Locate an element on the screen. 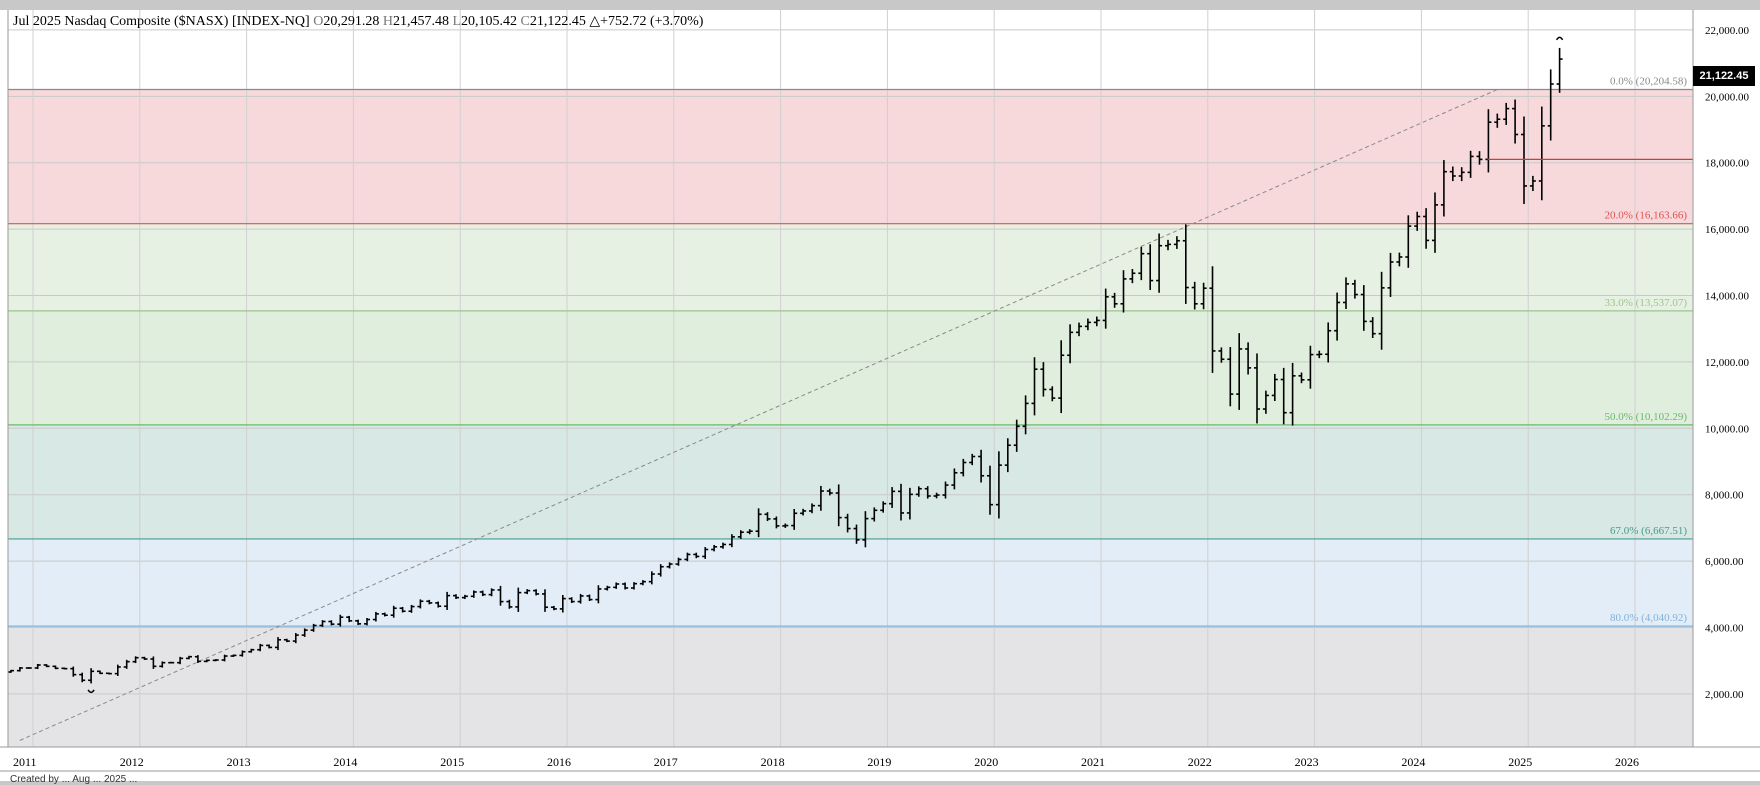 Image resolution: width=1760 pixels, height=785 pixels. fib-label-0: 0.0% (20,204.58) is located at coordinates (1648, 82).